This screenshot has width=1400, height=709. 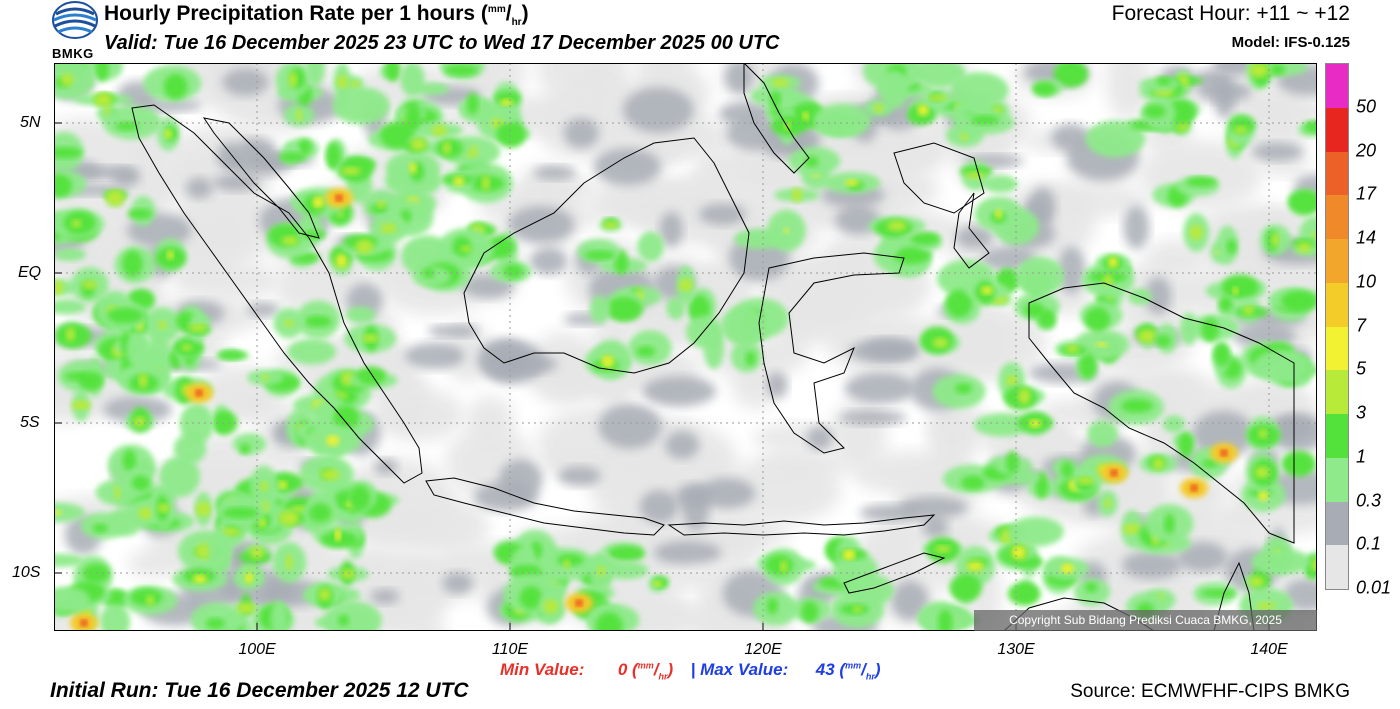 What do you see at coordinates (763, 649) in the screenshot?
I see `lon-label-120e: 120E` at bounding box center [763, 649].